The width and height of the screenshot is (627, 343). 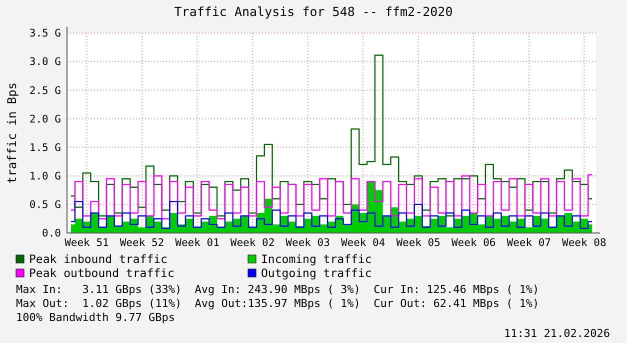 What do you see at coordinates (557, 333) in the screenshot?
I see `text: 11:31 21.02.2026` at bounding box center [557, 333].